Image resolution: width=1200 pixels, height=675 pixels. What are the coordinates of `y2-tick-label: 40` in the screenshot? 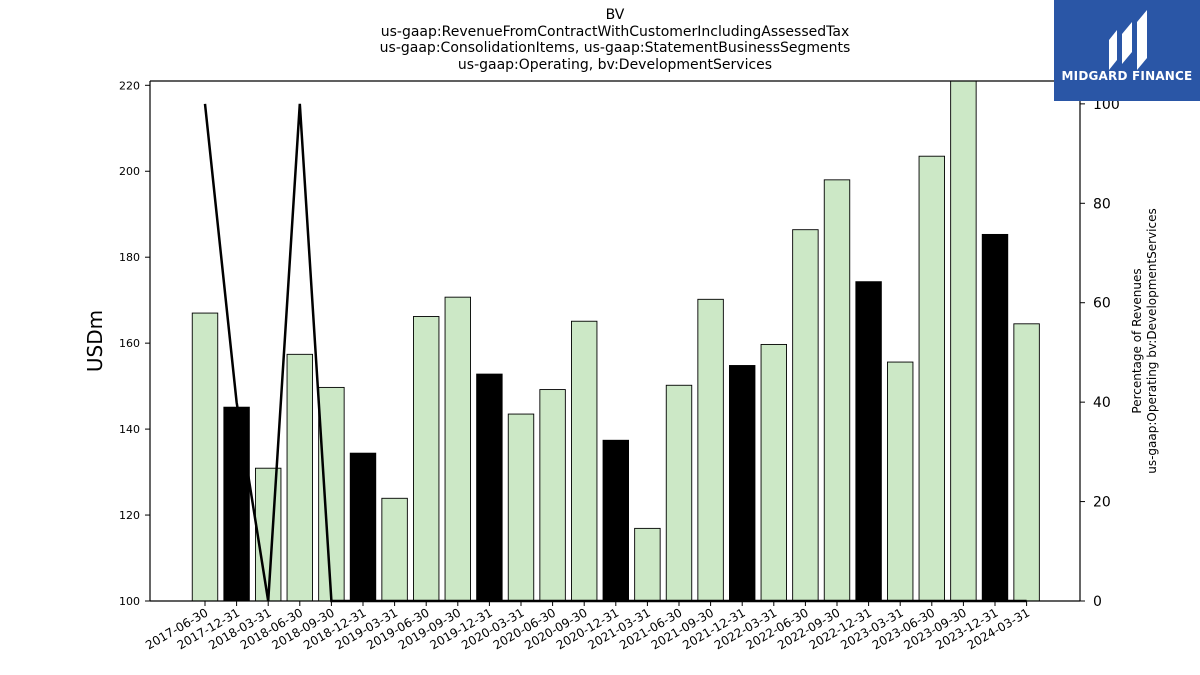 It's located at (1102, 403).